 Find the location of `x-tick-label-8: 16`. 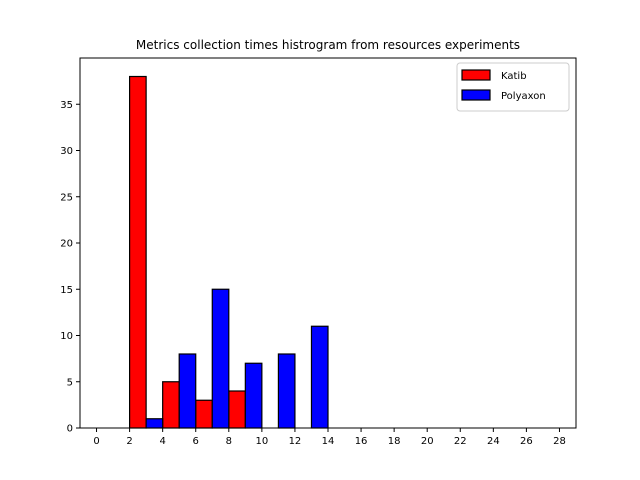

x-tick-label-8: 16 is located at coordinates (361, 441).